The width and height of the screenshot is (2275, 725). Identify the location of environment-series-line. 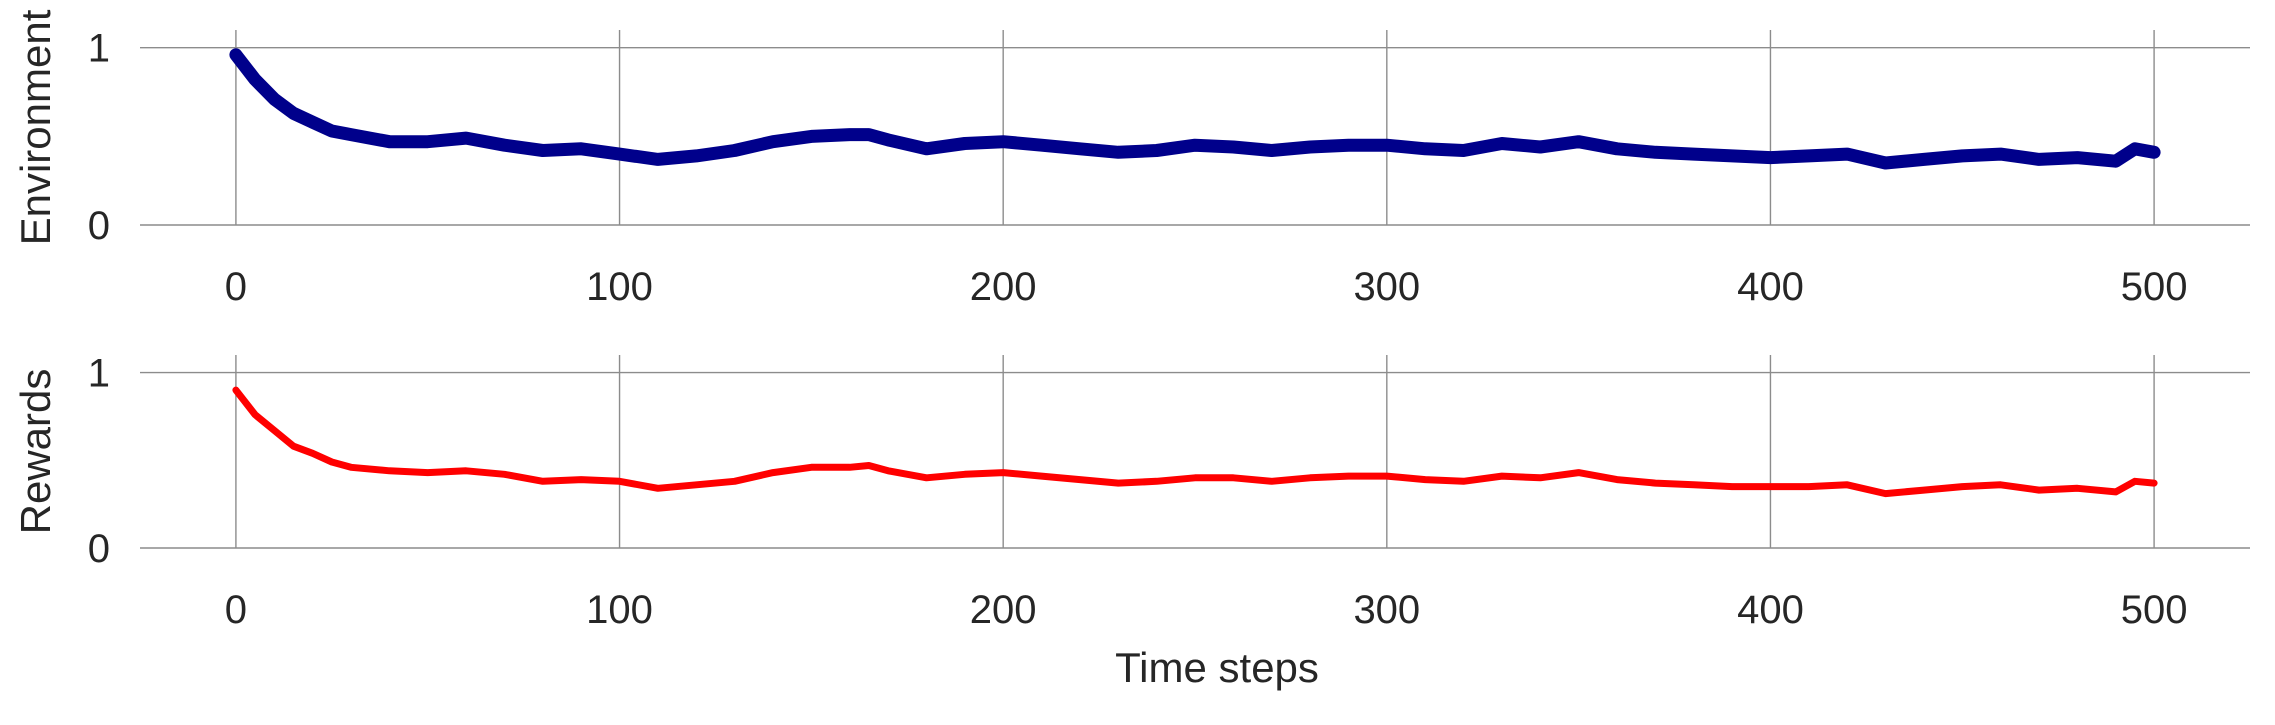
(1195, 109).